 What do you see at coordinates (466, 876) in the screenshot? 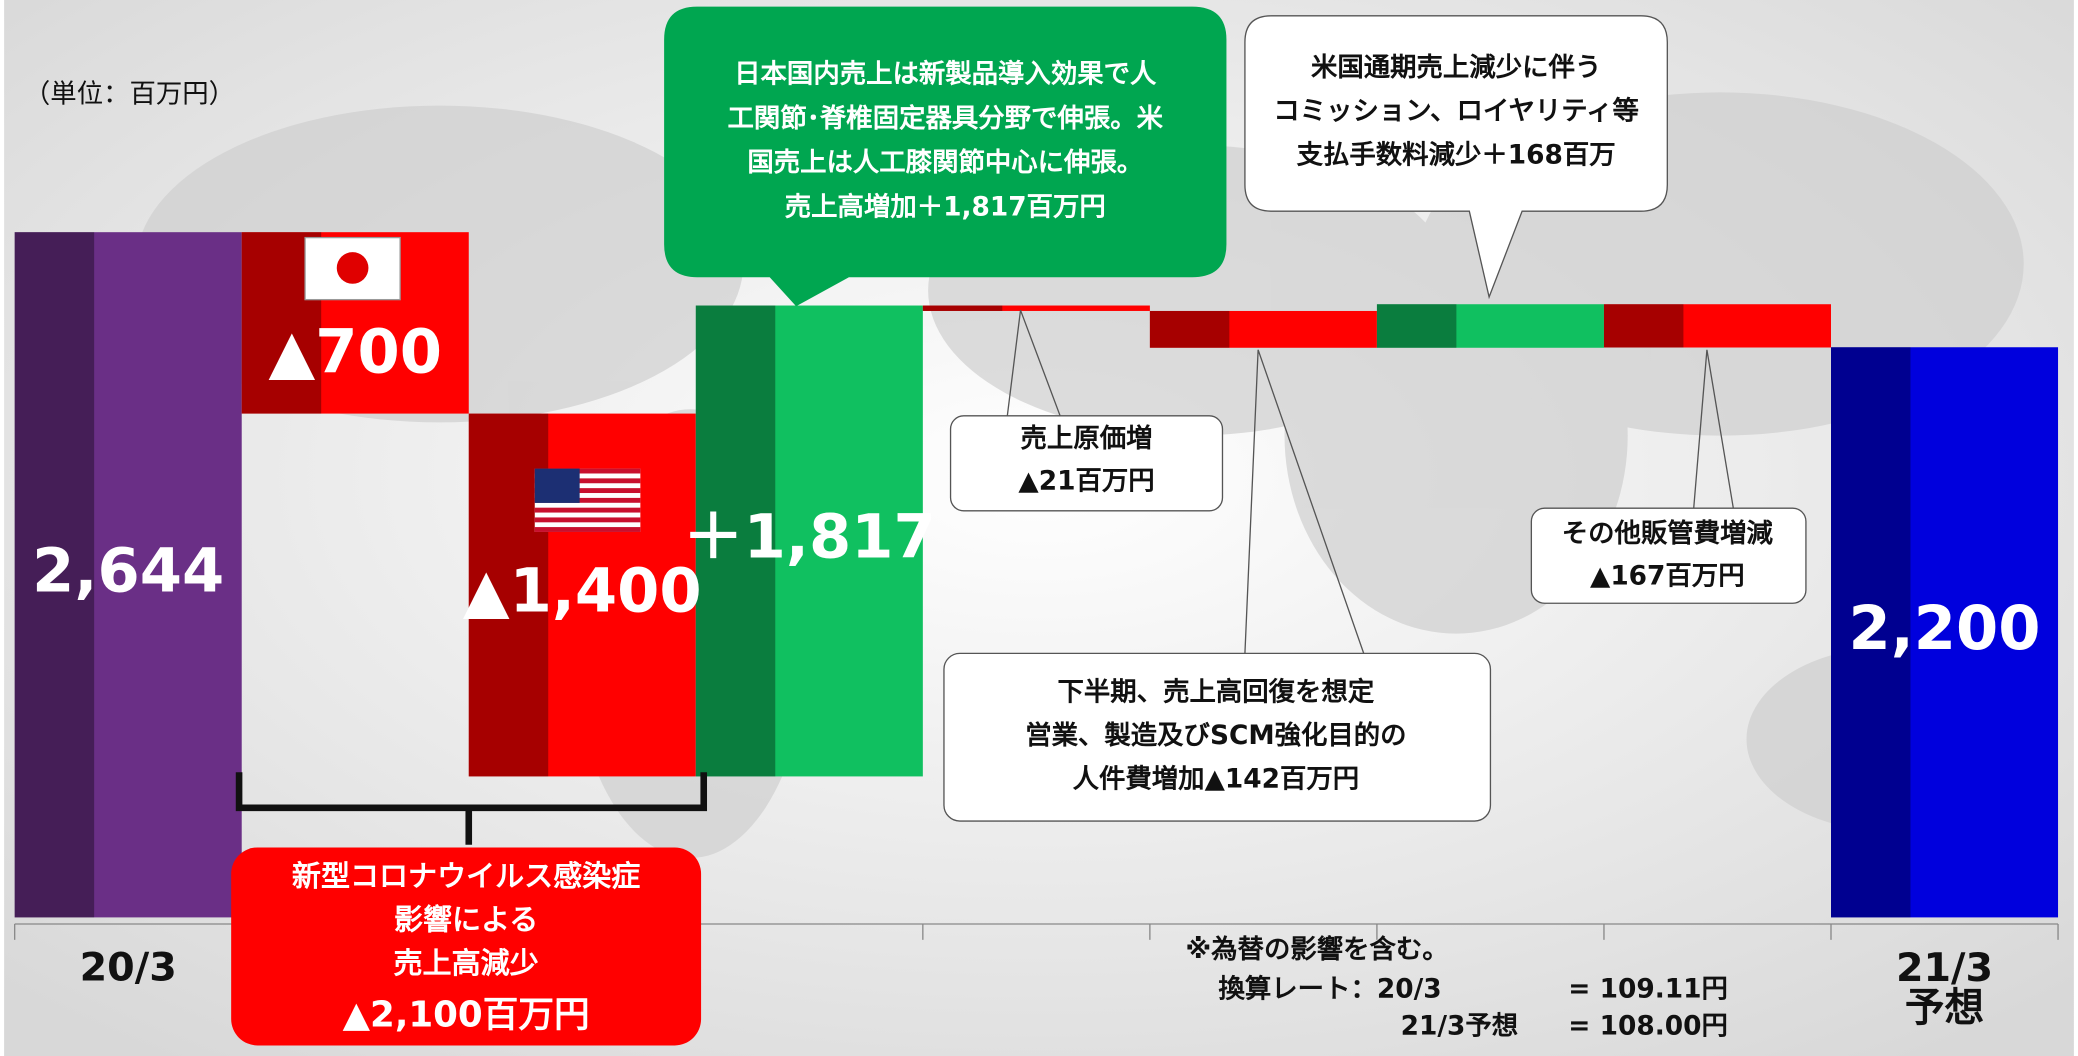
I see `annotation: 新型コロナウイルス感染症` at bounding box center [466, 876].